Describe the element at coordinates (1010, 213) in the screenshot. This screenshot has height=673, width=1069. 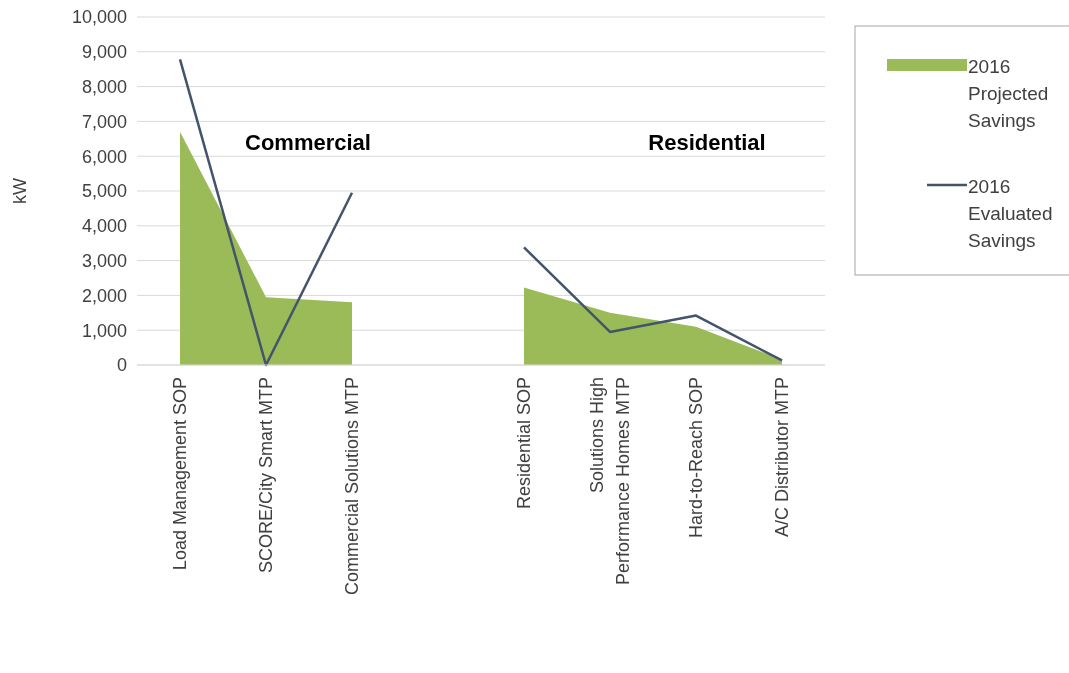
I see `legend-label: 2016 Evaluated Savings` at that location.